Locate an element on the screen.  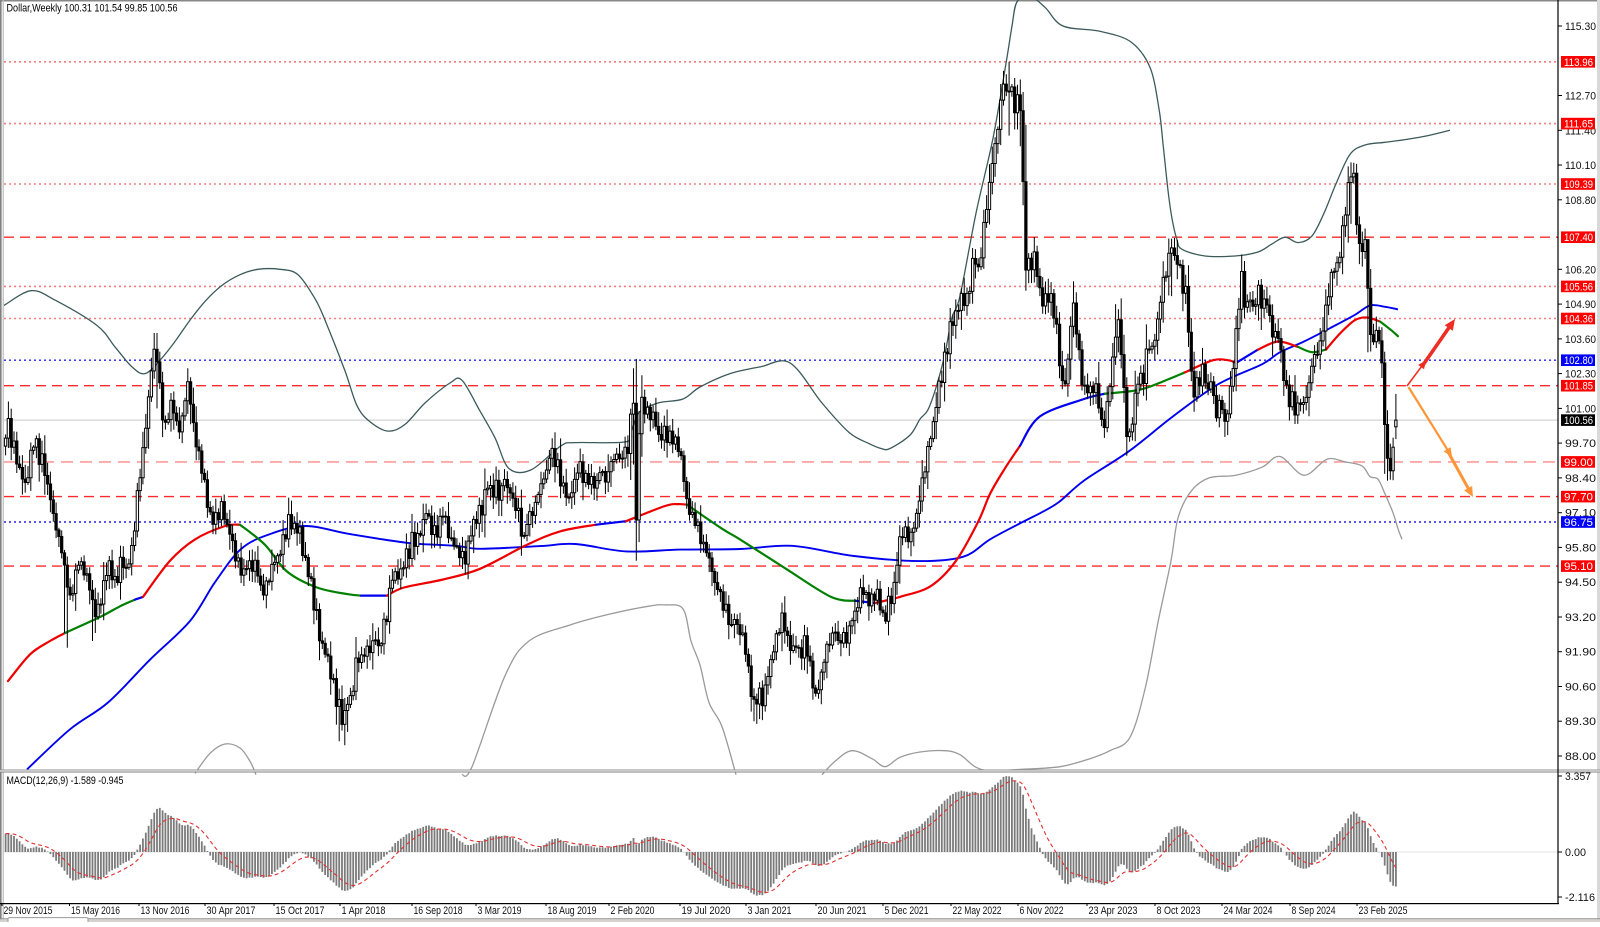
svg-text: 3.357 is located at coordinates (1578, 777).